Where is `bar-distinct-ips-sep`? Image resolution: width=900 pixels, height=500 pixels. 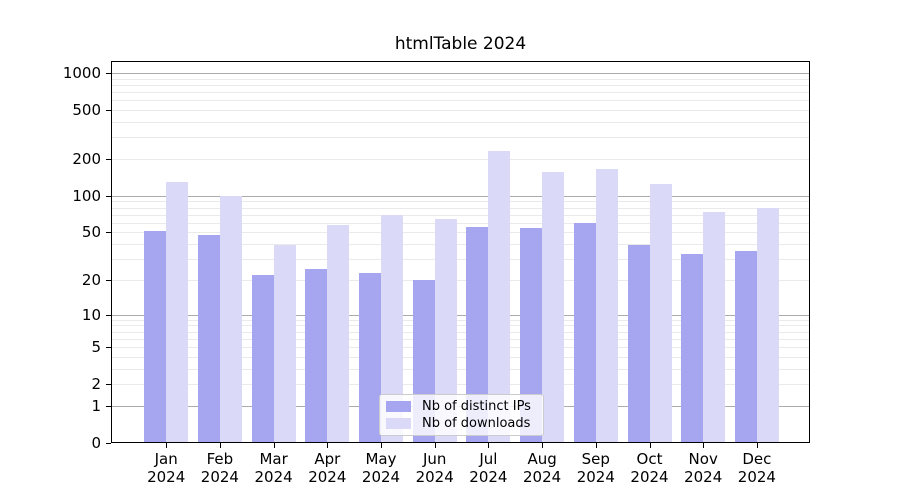
bar-distinct-ips-sep is located at coordinates (584, 332).